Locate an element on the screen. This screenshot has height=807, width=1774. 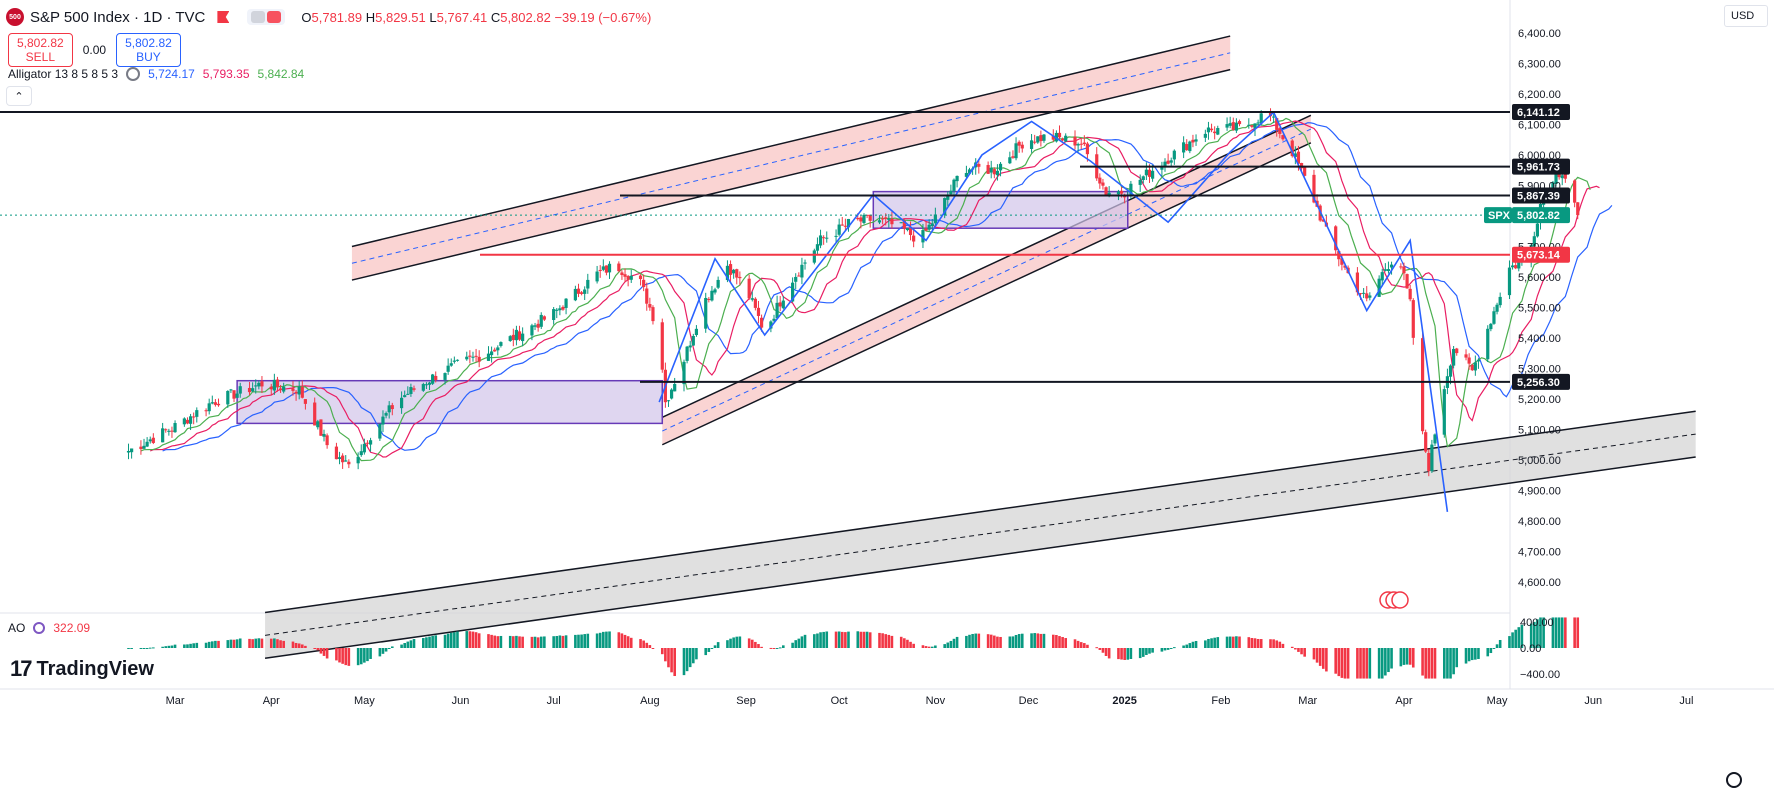
wave-icon is located at coordinates (274, 17).